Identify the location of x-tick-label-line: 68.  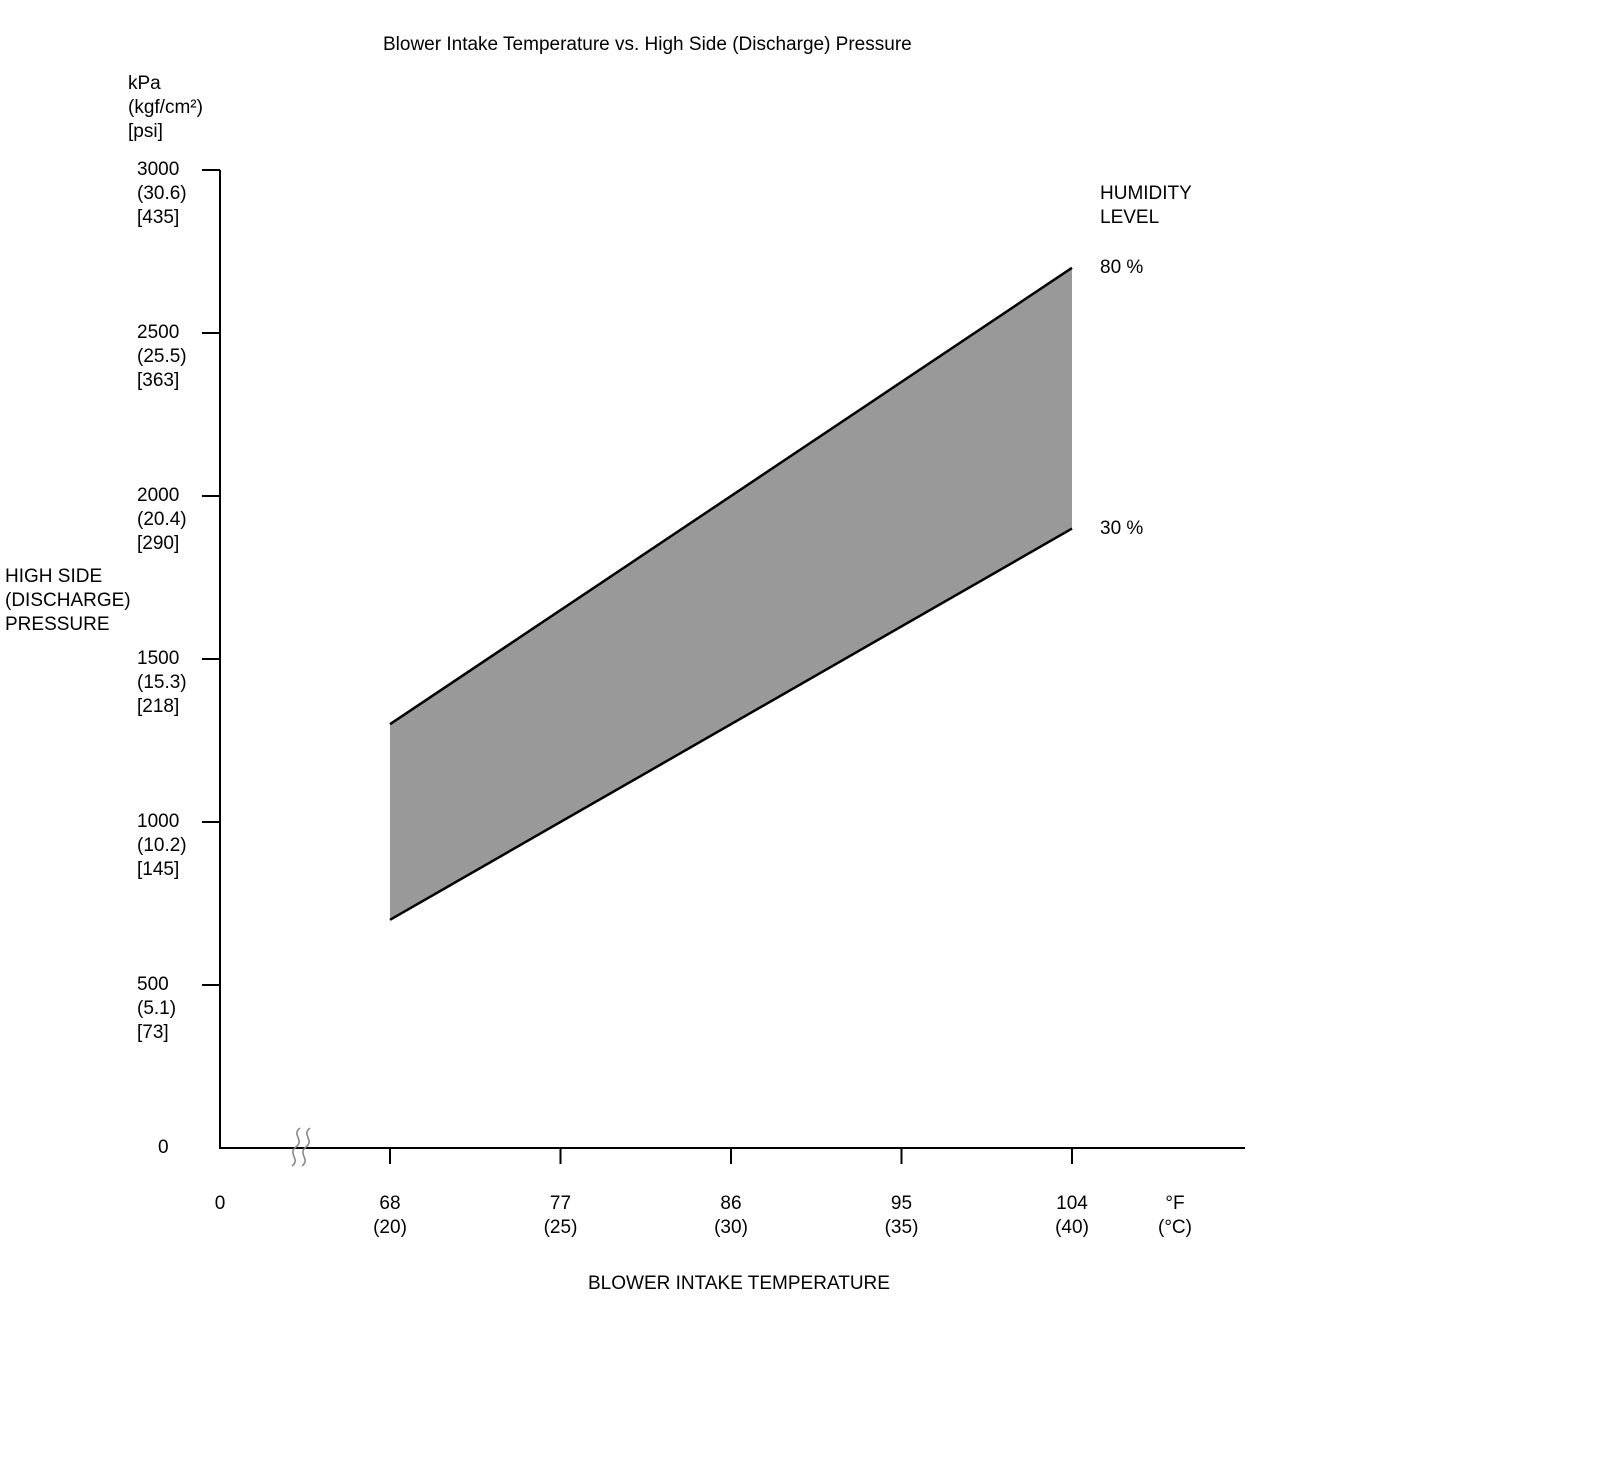
(390, 1203).